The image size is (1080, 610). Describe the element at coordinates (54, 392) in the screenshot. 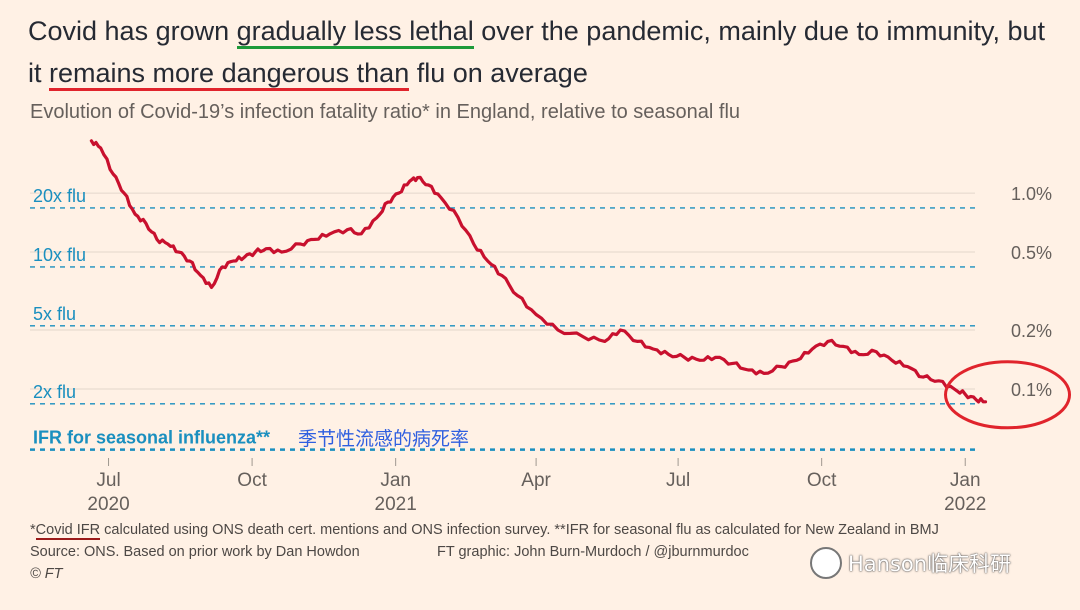

I see `reference-label: 2x flu` at that location.